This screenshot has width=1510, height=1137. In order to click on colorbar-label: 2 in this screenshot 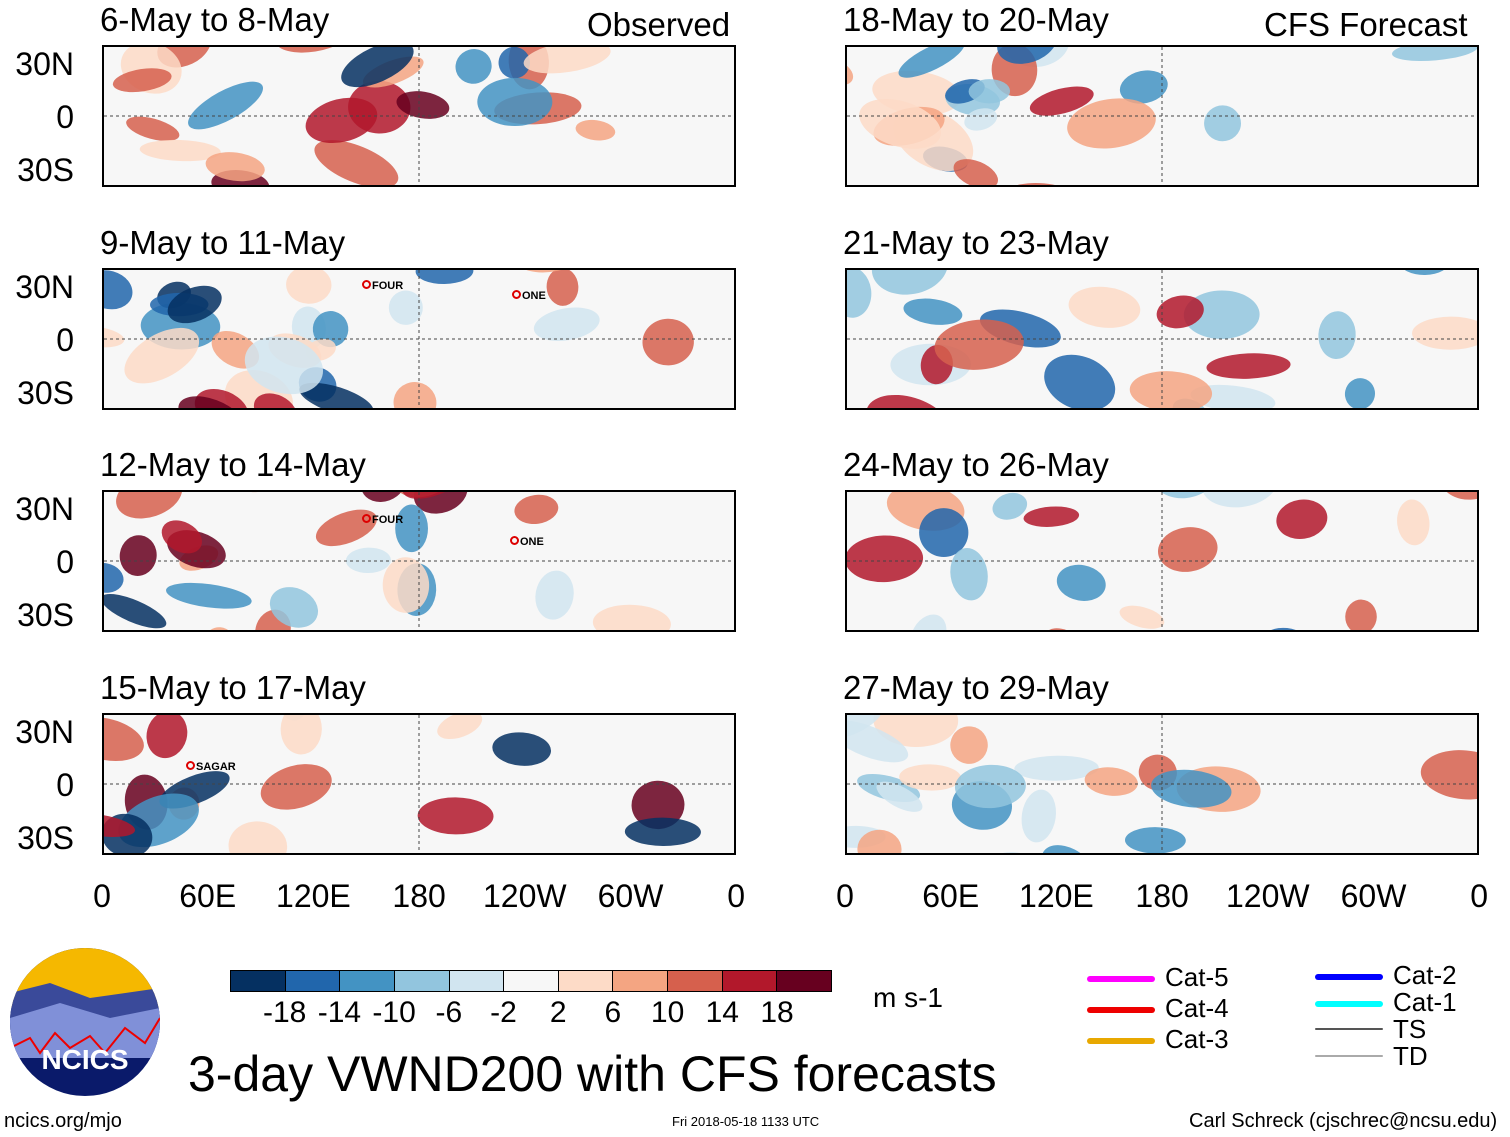, I will do `click(558, 1012)`.